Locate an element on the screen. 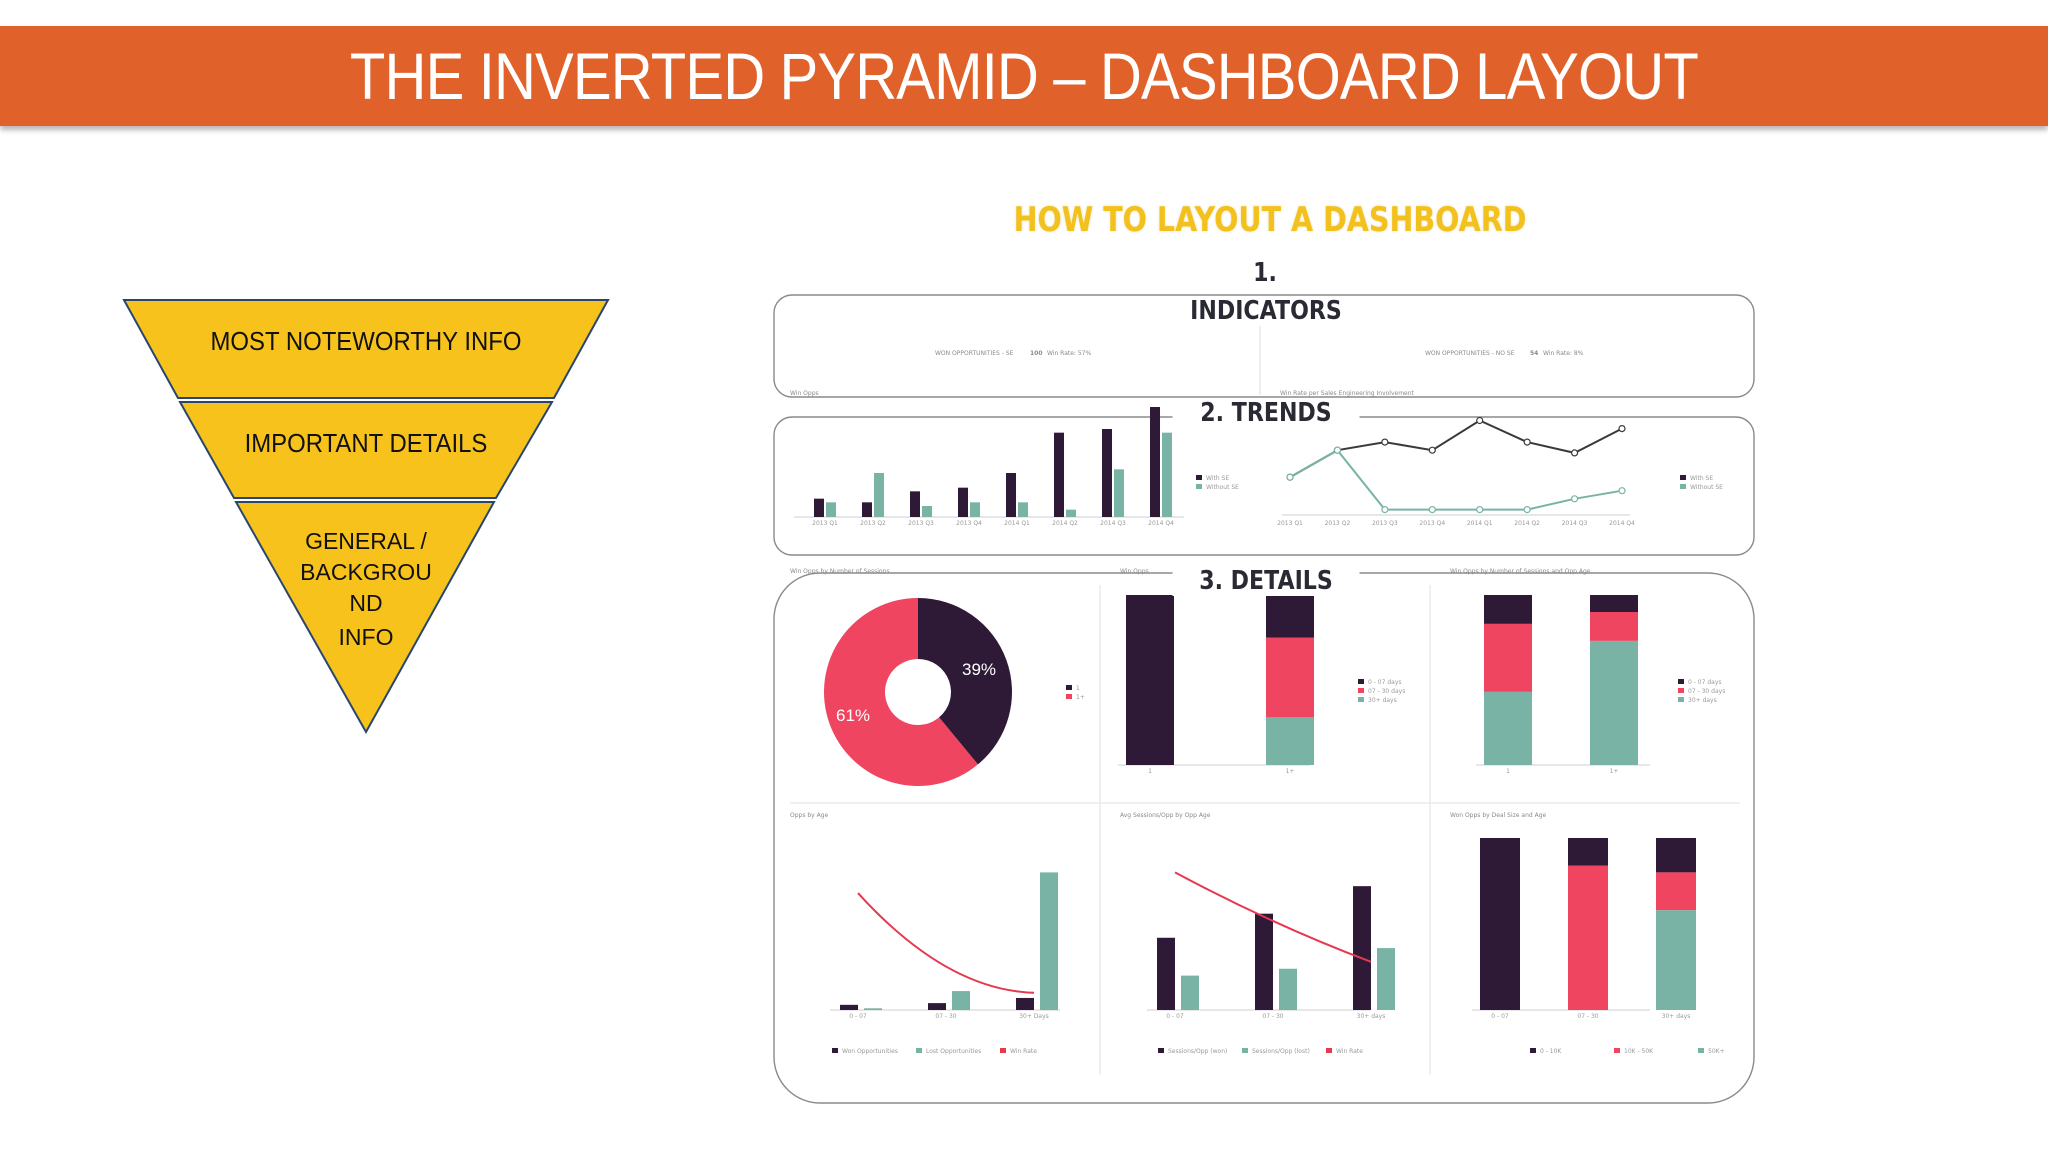 The height and width of the screenshot is (1152, 2048). win-opps-stacked-legend-label: 30+ days is located at coordinates (1382, 700).